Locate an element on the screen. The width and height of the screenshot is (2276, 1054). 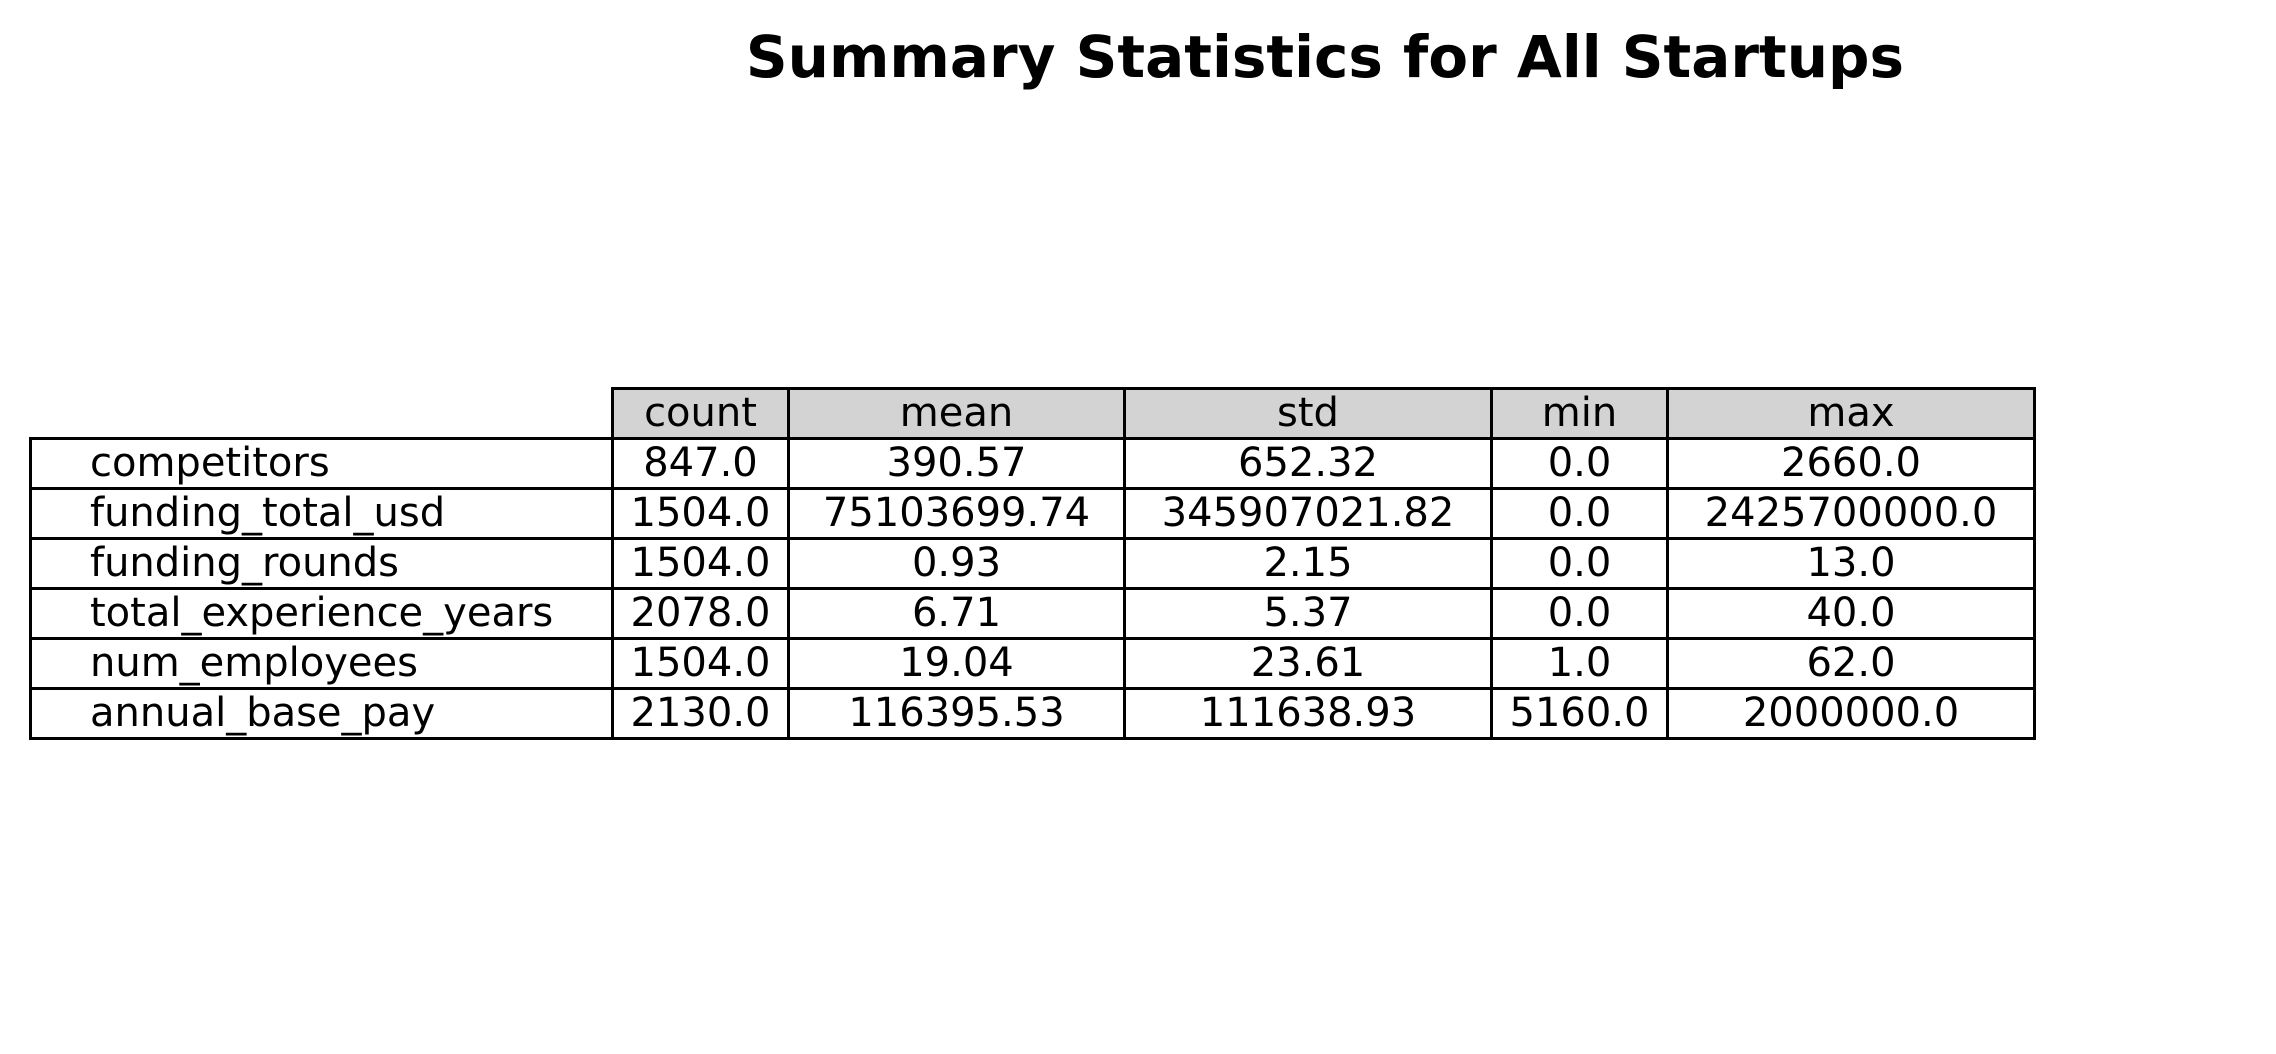
table-cell: 2130.0 is located at coordinates (700, 713).